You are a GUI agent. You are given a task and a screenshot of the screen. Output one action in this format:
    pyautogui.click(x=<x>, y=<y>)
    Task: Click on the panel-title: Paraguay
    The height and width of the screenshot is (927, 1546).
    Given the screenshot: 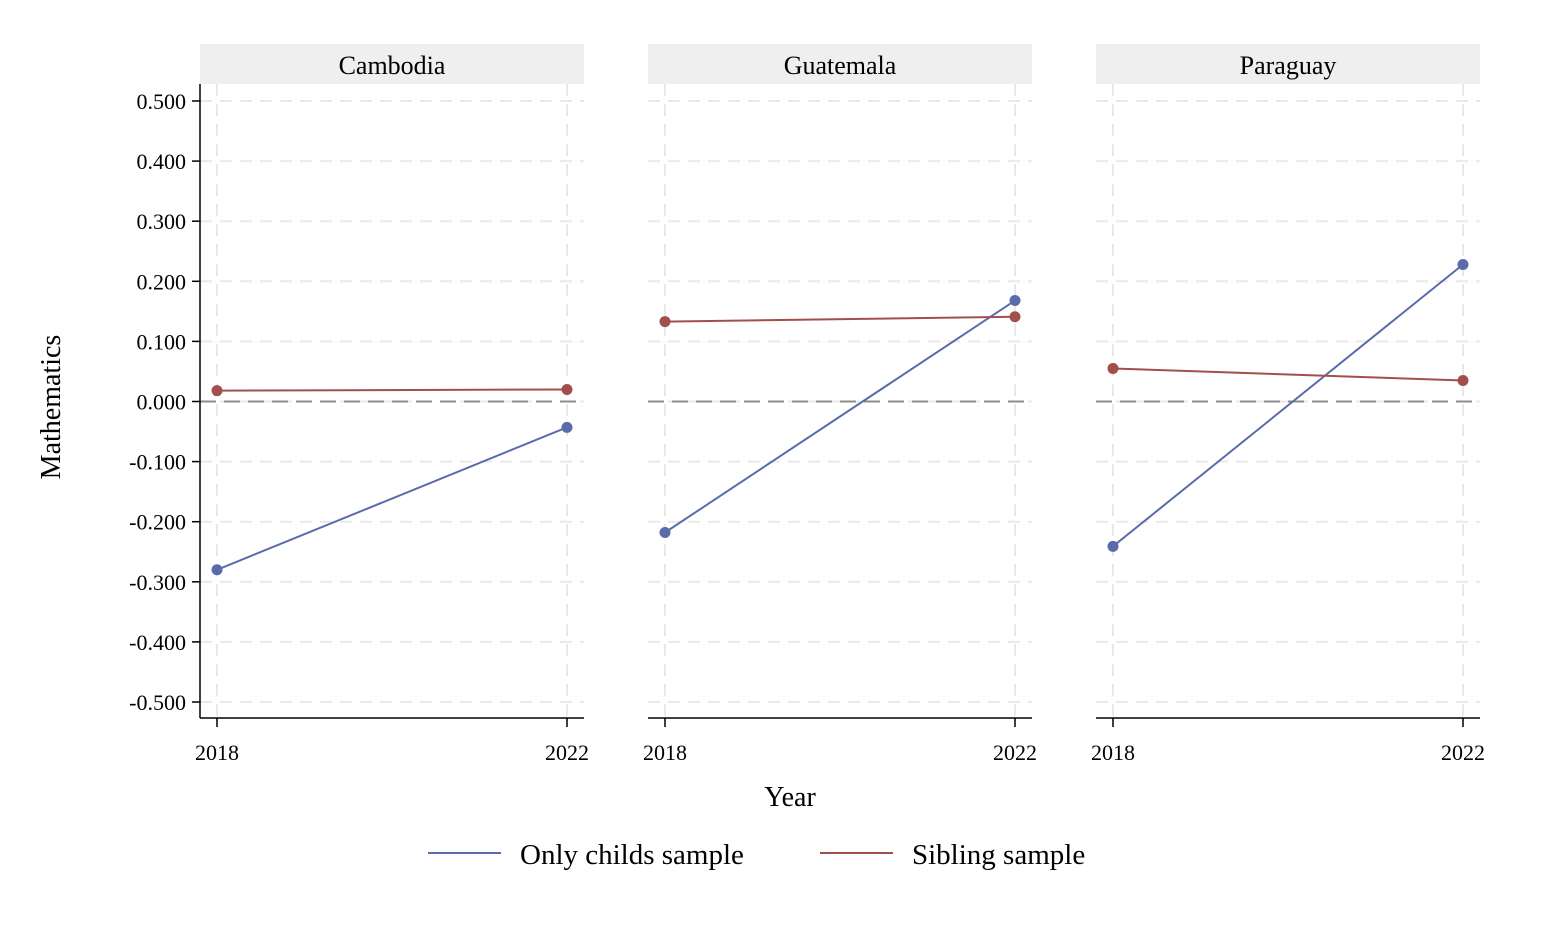 What is the action you would take?
    pyautogui.click(x=1288, y=65)
    